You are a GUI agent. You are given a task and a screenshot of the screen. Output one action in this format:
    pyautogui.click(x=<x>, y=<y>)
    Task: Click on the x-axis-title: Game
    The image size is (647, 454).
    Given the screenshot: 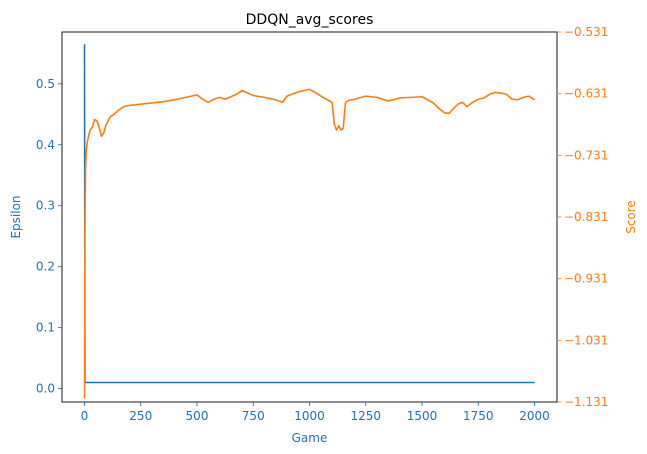 What is the action you would take?
    pyautogui.click(x=310, y=438)
    